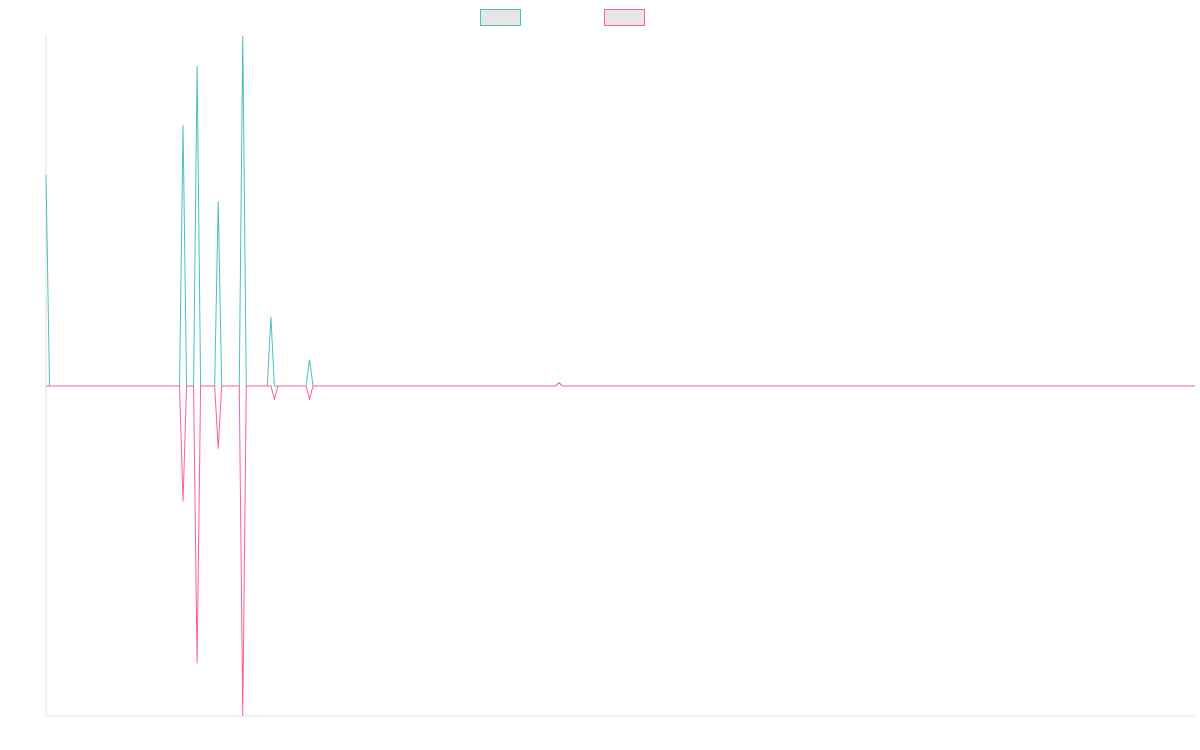  What do you see at coordinates (562, 17) in the screenshot?
I see `legend` at bounding box center [562, 17].